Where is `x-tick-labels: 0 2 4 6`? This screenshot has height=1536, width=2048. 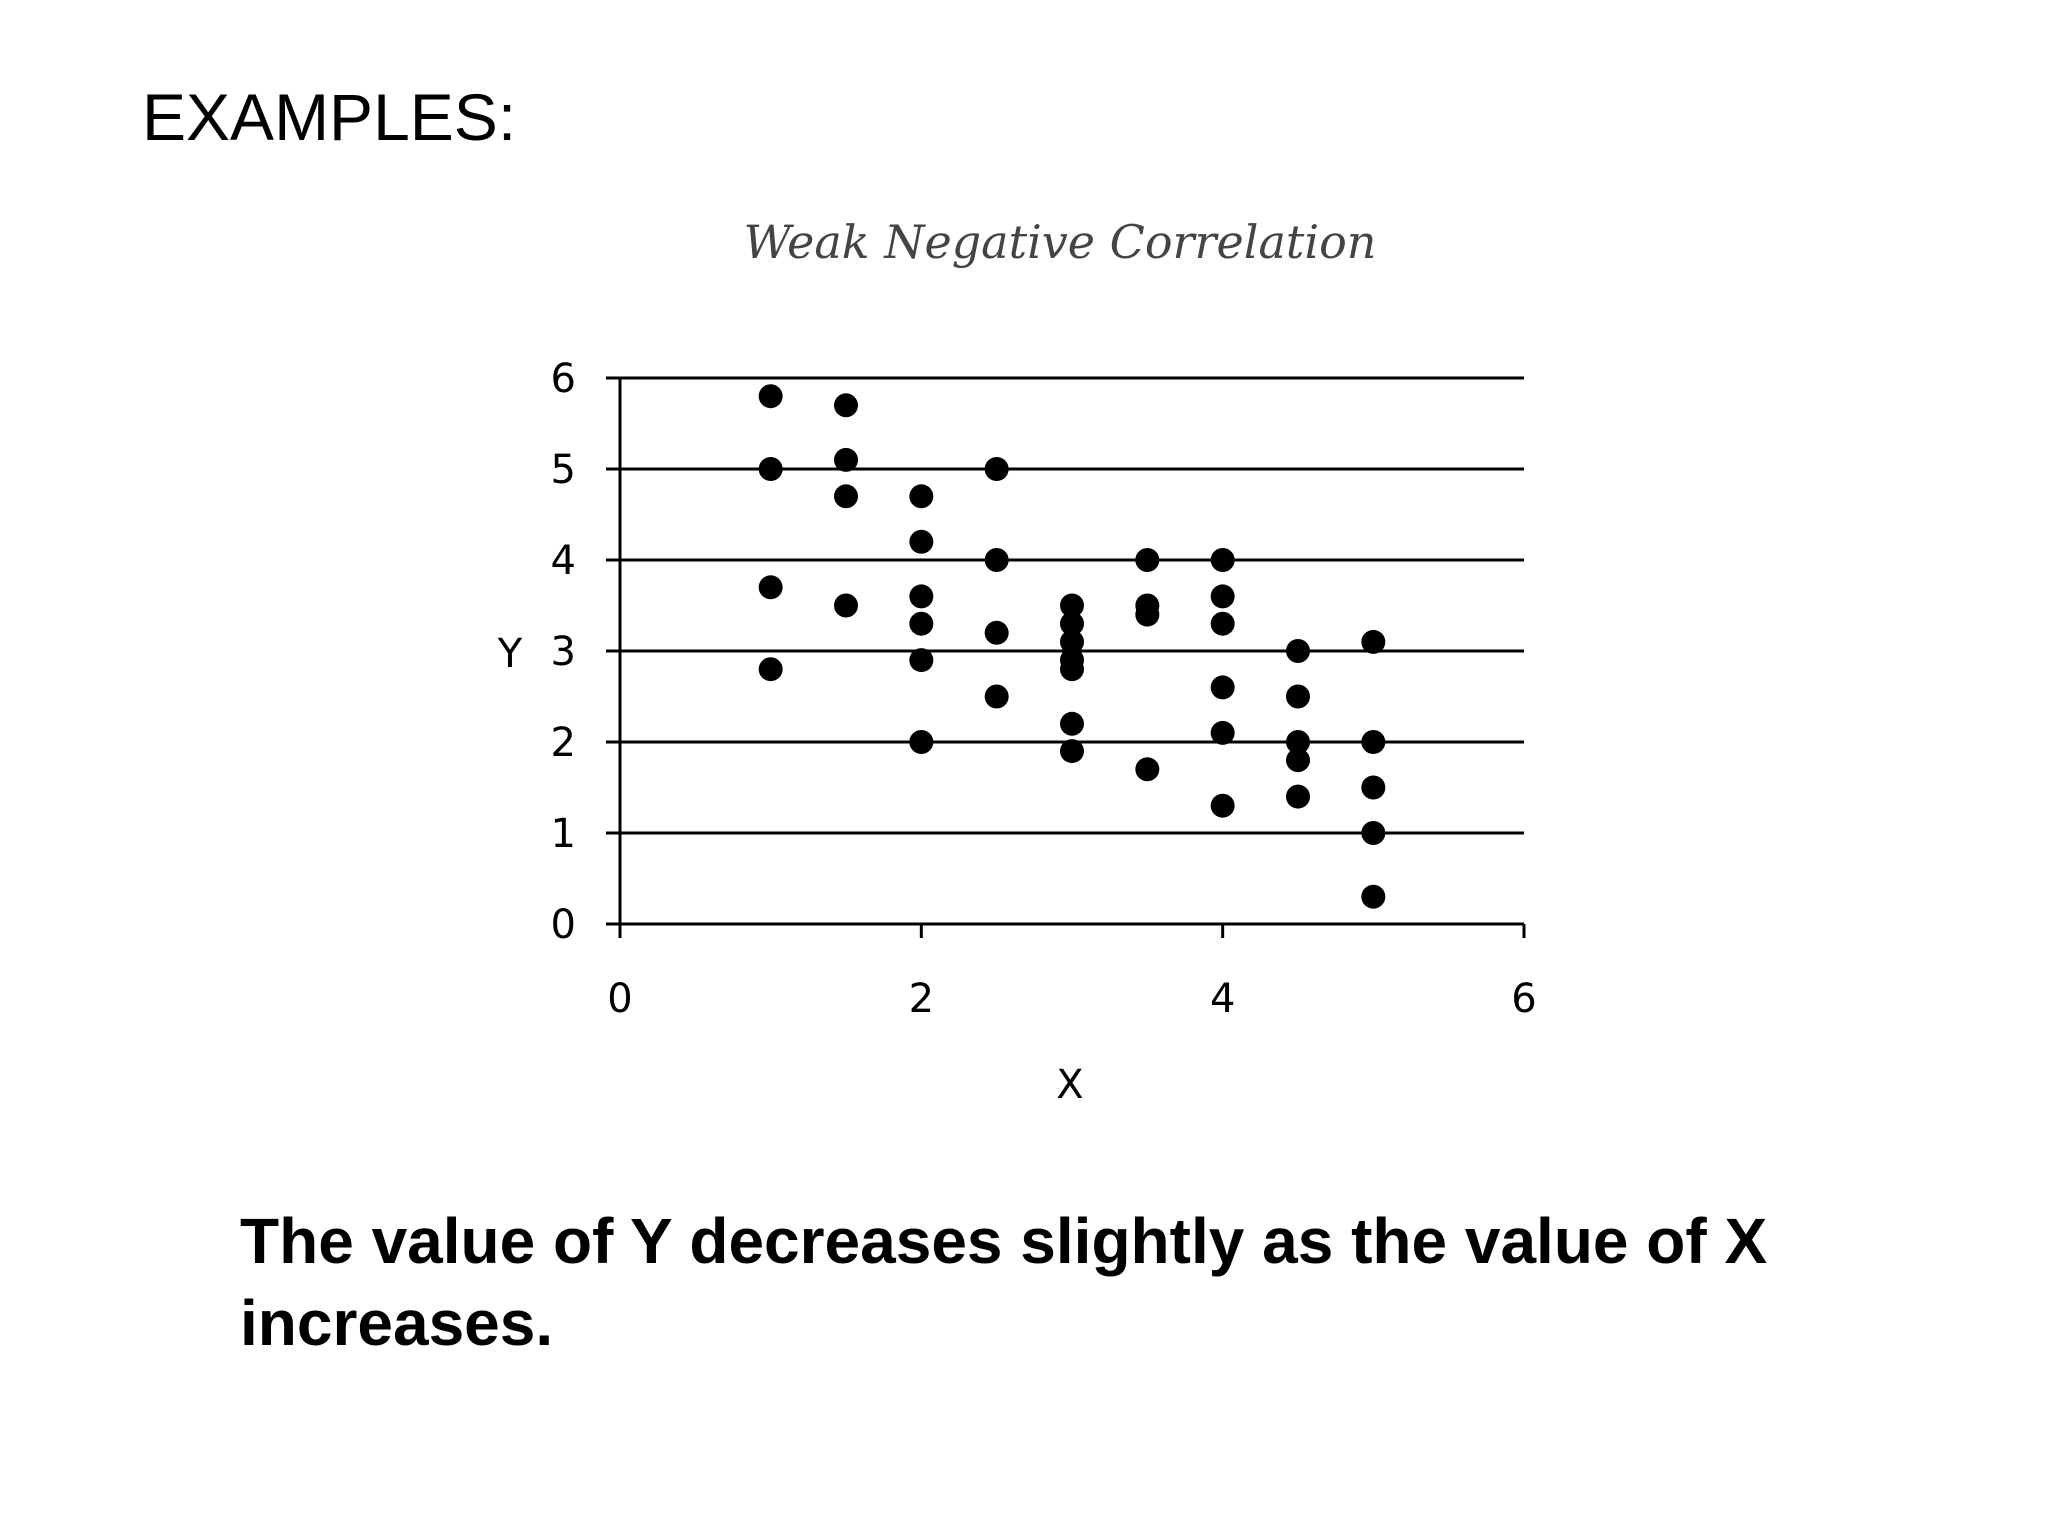 x-tick-labels: 0 2 4 6 is located at coordinates (1071, 999).